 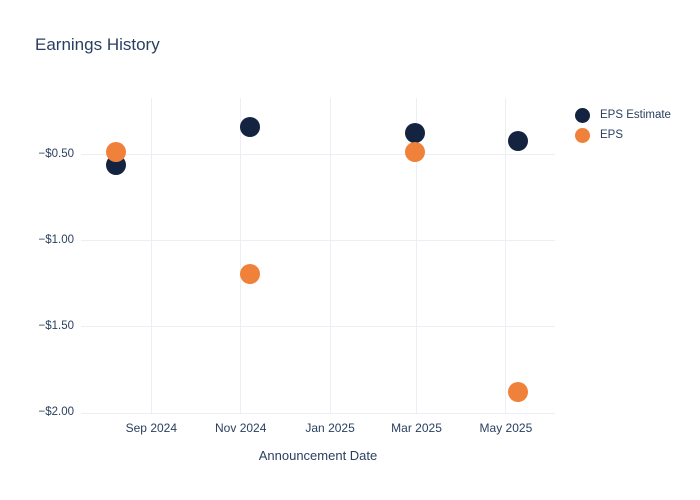 What do you see at coordinates (582, 115) in the screenshot?
I see `eps-estimate-legend-marker-icon` at bounding box center [582, 115].